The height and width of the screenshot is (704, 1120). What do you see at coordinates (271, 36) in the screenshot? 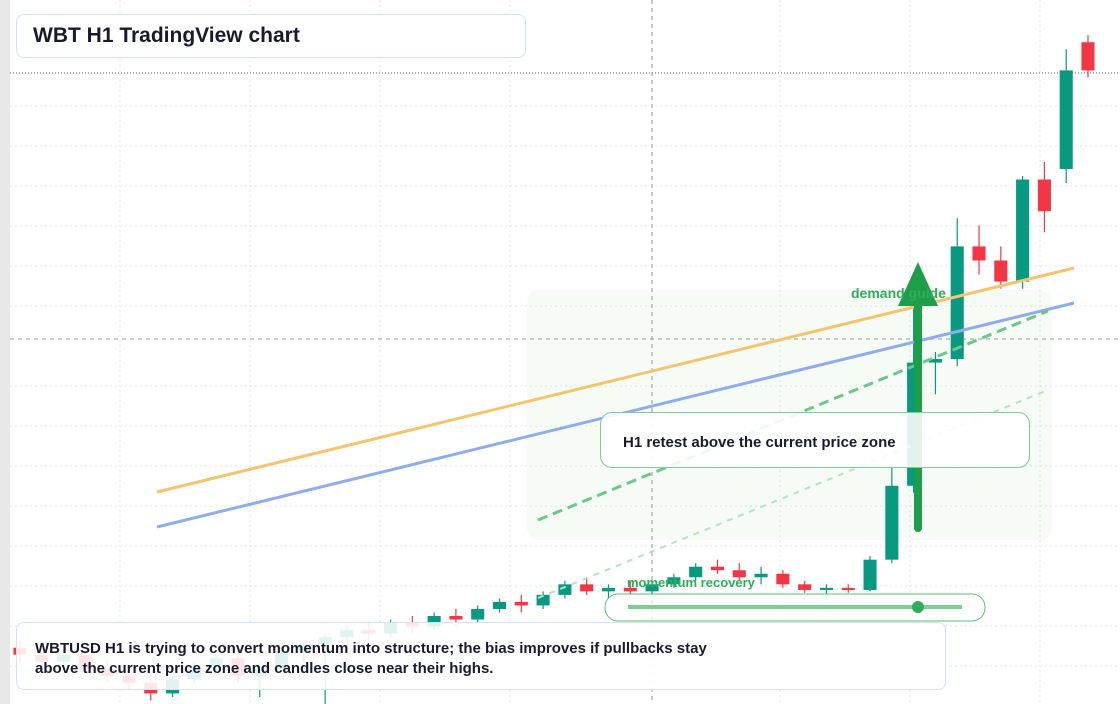
I see `title: WBT H1 TradingView chart` at bounding box center [271, 36].